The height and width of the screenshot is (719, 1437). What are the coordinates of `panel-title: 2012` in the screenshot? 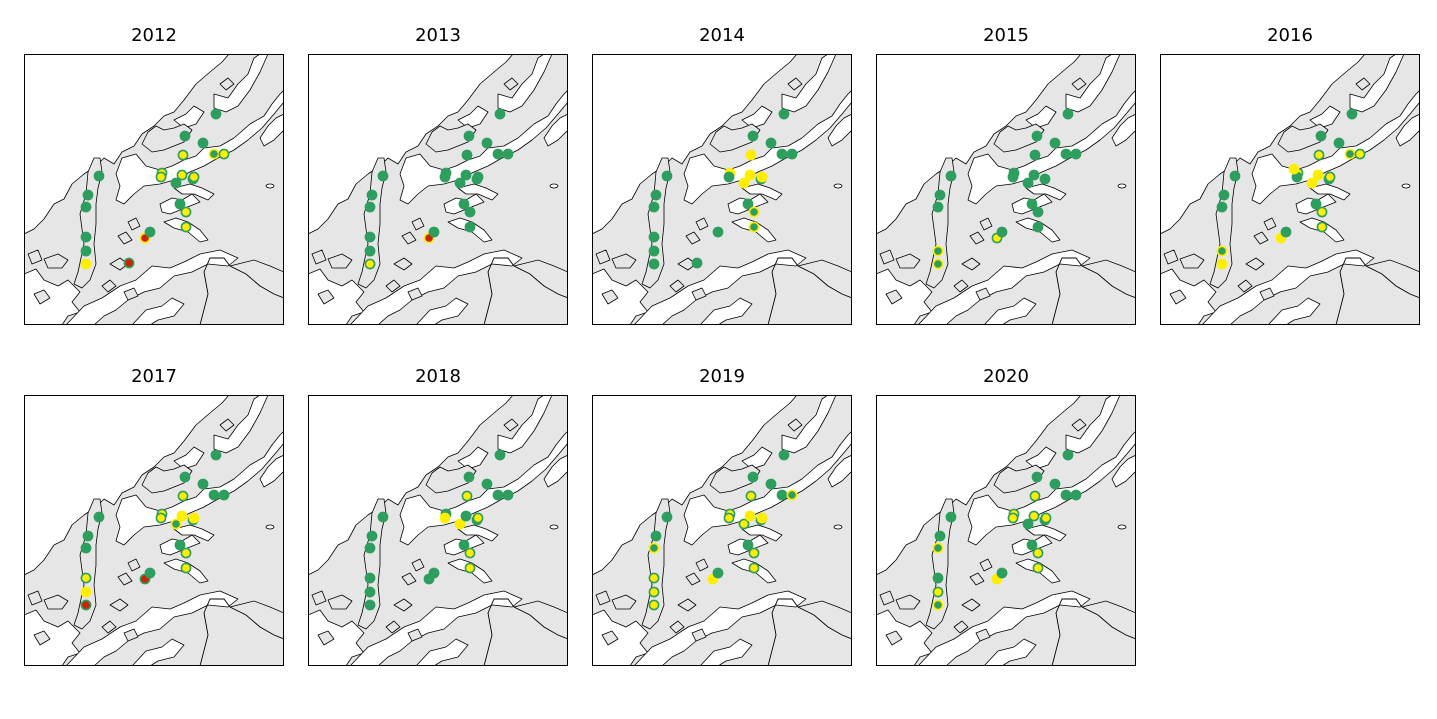 It's located at (154, 35).